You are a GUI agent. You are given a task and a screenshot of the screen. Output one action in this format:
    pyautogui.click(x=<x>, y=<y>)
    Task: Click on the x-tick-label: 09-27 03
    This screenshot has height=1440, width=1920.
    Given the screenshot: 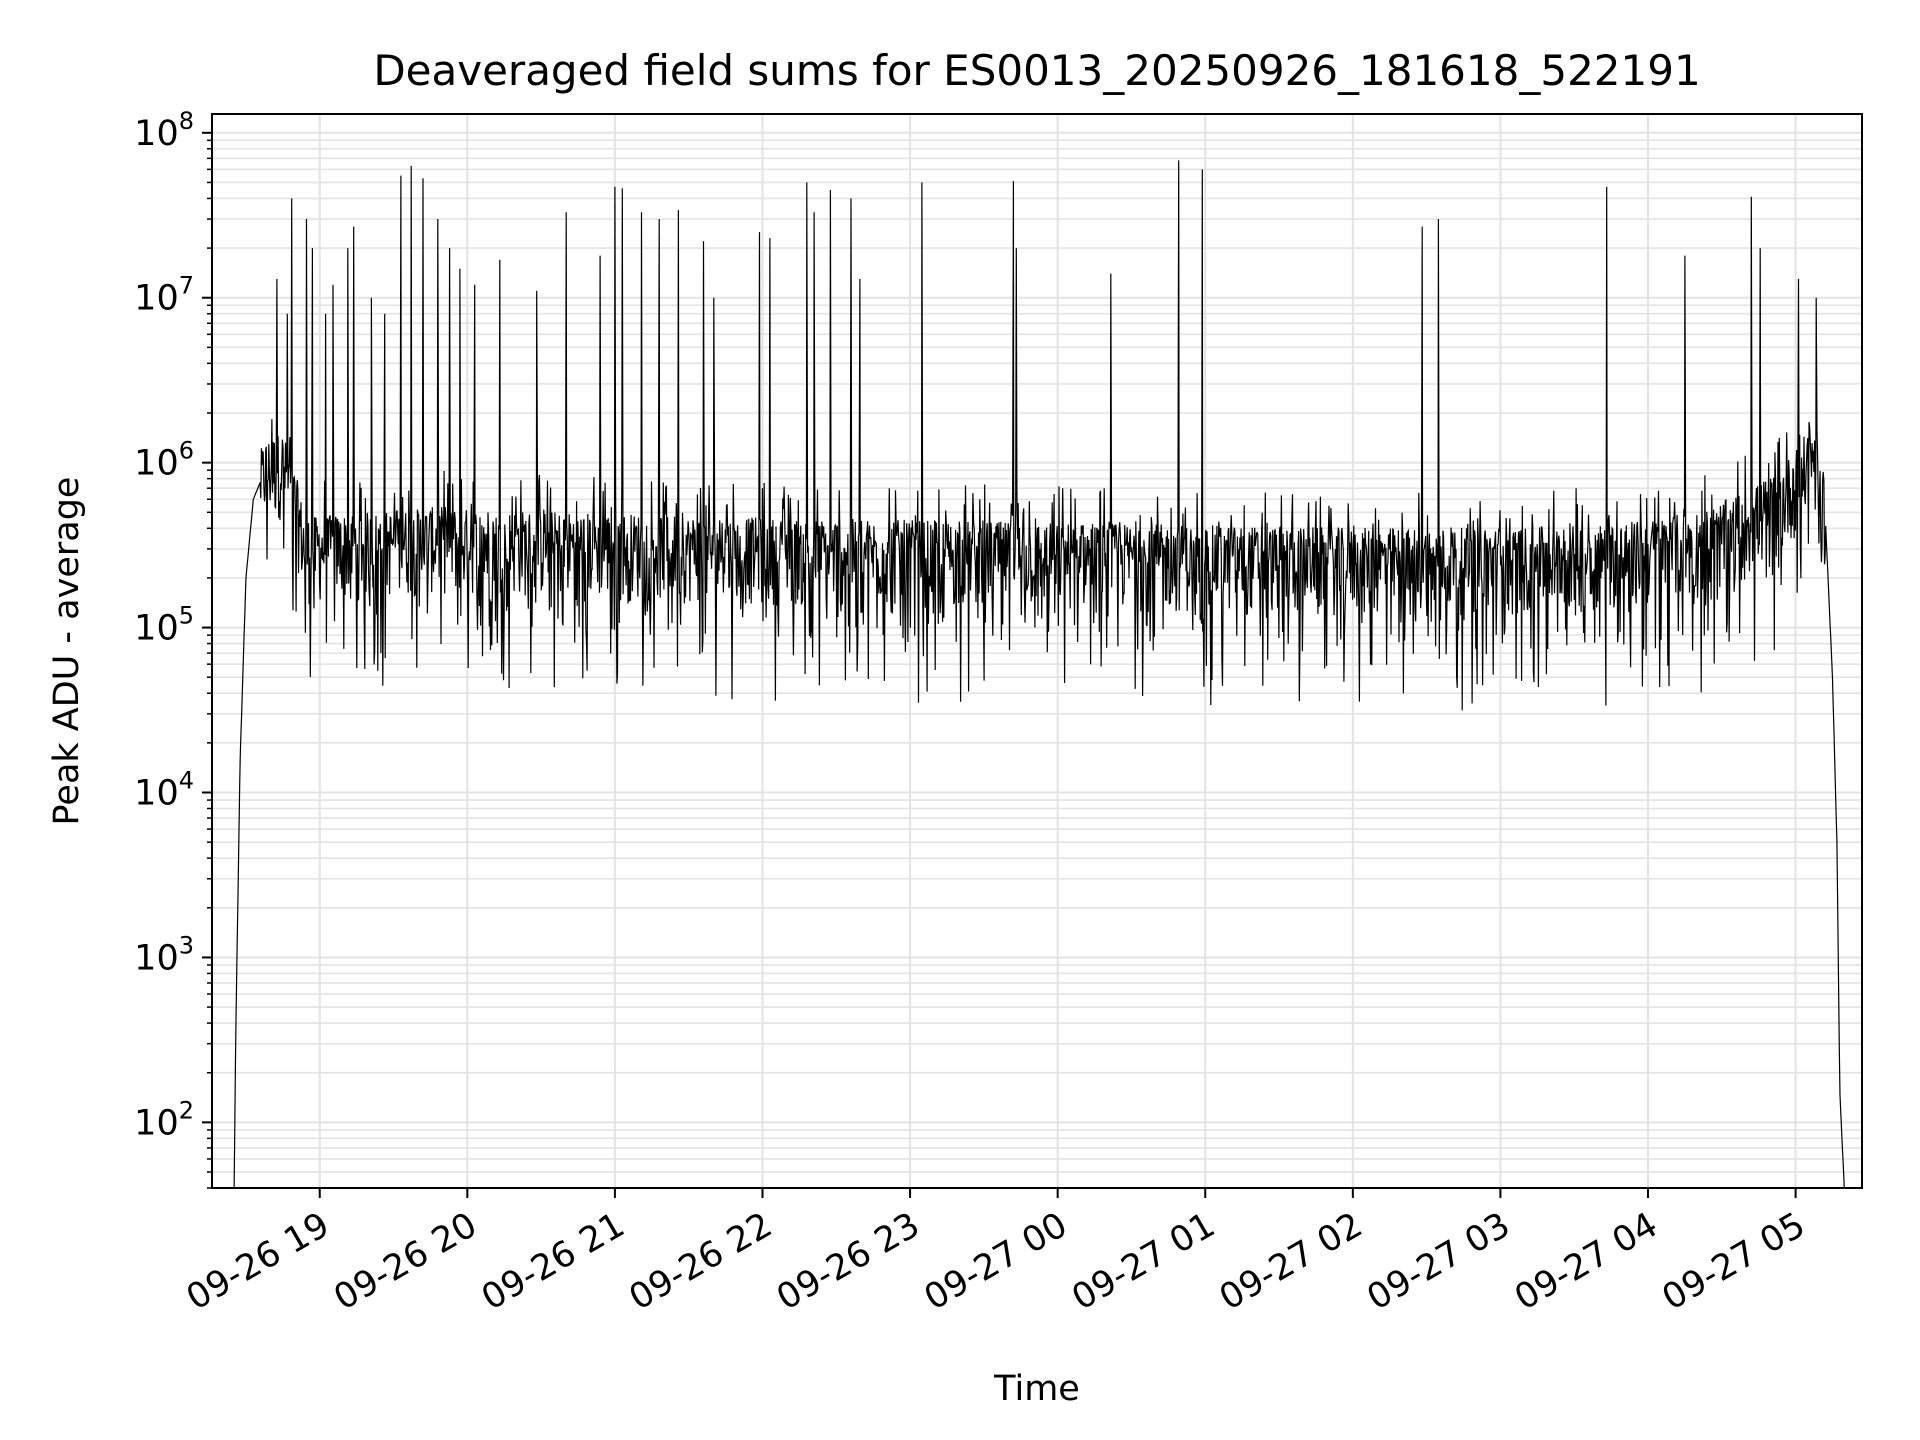 What is the action you would take?
    pyautogui.click(x=1439, y=1261)
    